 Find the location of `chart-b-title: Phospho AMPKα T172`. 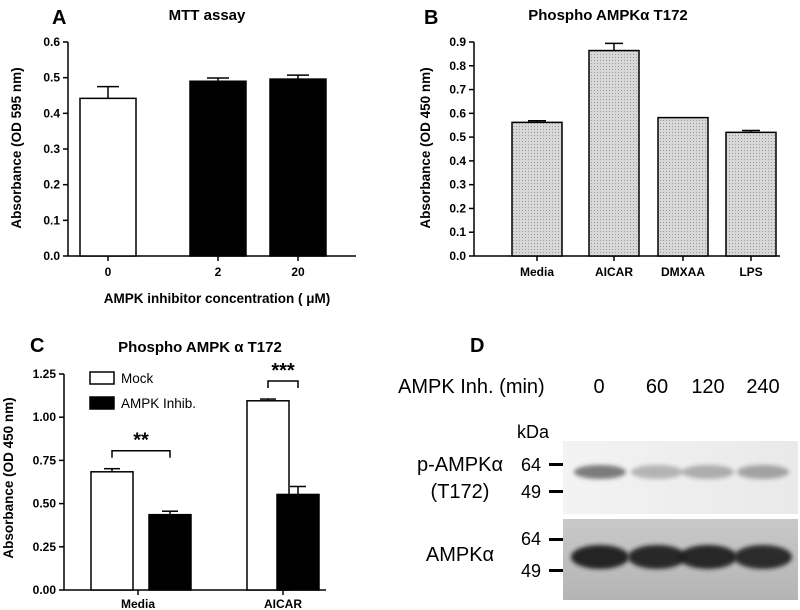

chart-b-title: Phospho AMPKα T172 is located at coordinates (608, 15).